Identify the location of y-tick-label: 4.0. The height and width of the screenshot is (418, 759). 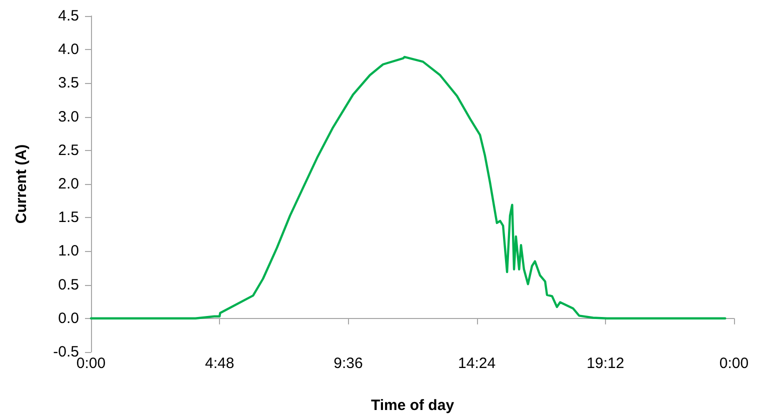
(68, 49).